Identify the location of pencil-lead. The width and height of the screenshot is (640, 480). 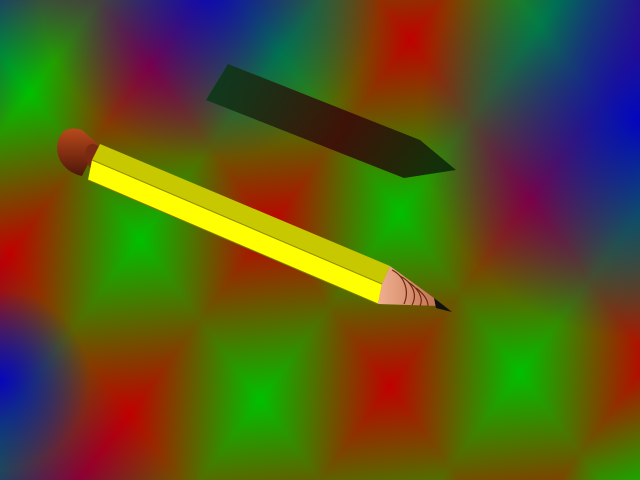
(443, 305).